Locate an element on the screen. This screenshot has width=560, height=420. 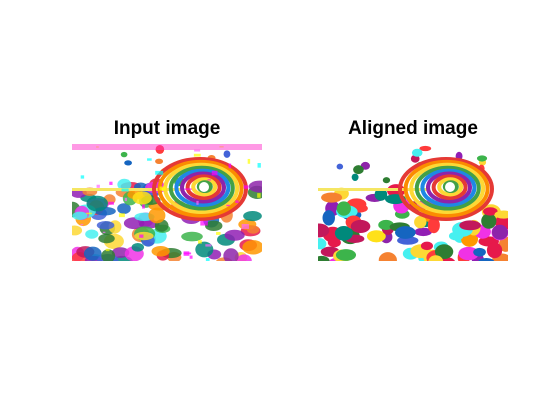
lollipop-center is located at coordinates (450, 187).